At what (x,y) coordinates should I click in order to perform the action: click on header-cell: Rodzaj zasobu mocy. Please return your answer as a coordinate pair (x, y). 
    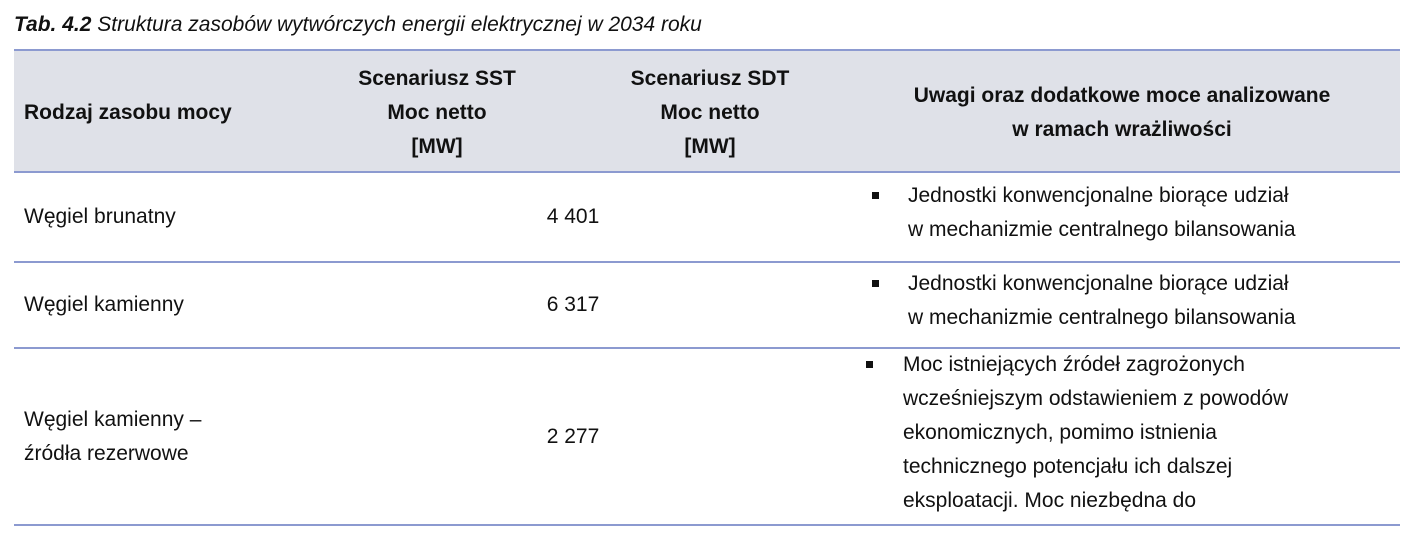
    Looking at the image, I should click on (128, 112).